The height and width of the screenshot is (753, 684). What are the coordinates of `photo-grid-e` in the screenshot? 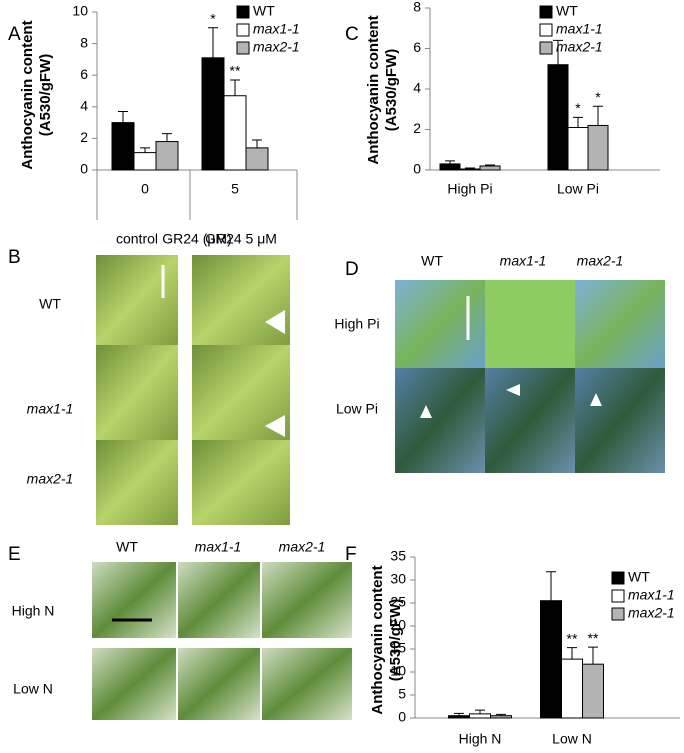 It's located at (222, 641).